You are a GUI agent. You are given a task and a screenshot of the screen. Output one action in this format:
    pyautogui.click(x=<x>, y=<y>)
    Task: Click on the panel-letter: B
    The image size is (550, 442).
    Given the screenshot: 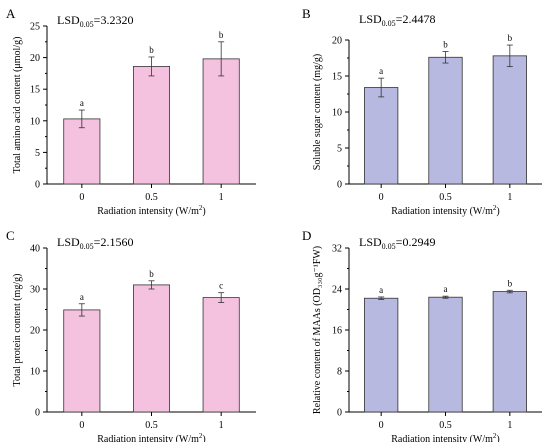 What is the action you would take?
    pyautogui.click(x=306, y=13)
    